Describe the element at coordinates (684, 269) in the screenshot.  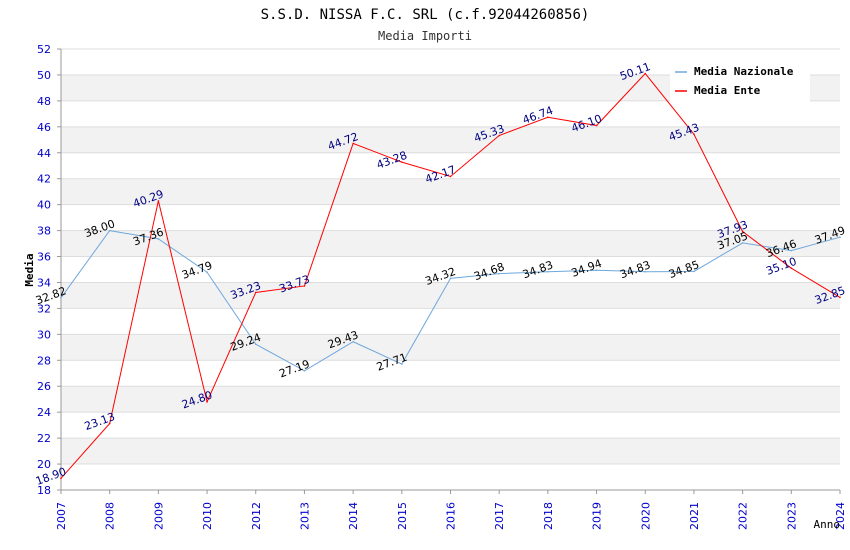
I see `data-label-media-nazionale: 34.85` at that location.